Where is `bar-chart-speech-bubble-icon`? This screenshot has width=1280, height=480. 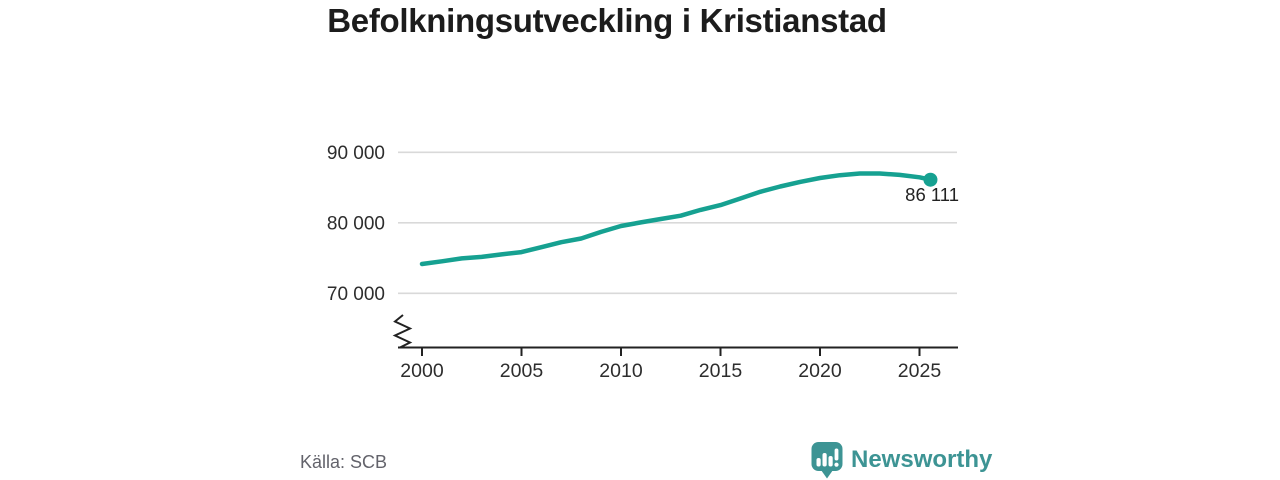 bar-chart-speech-bubble-icon is located at coordinates (827, 460).